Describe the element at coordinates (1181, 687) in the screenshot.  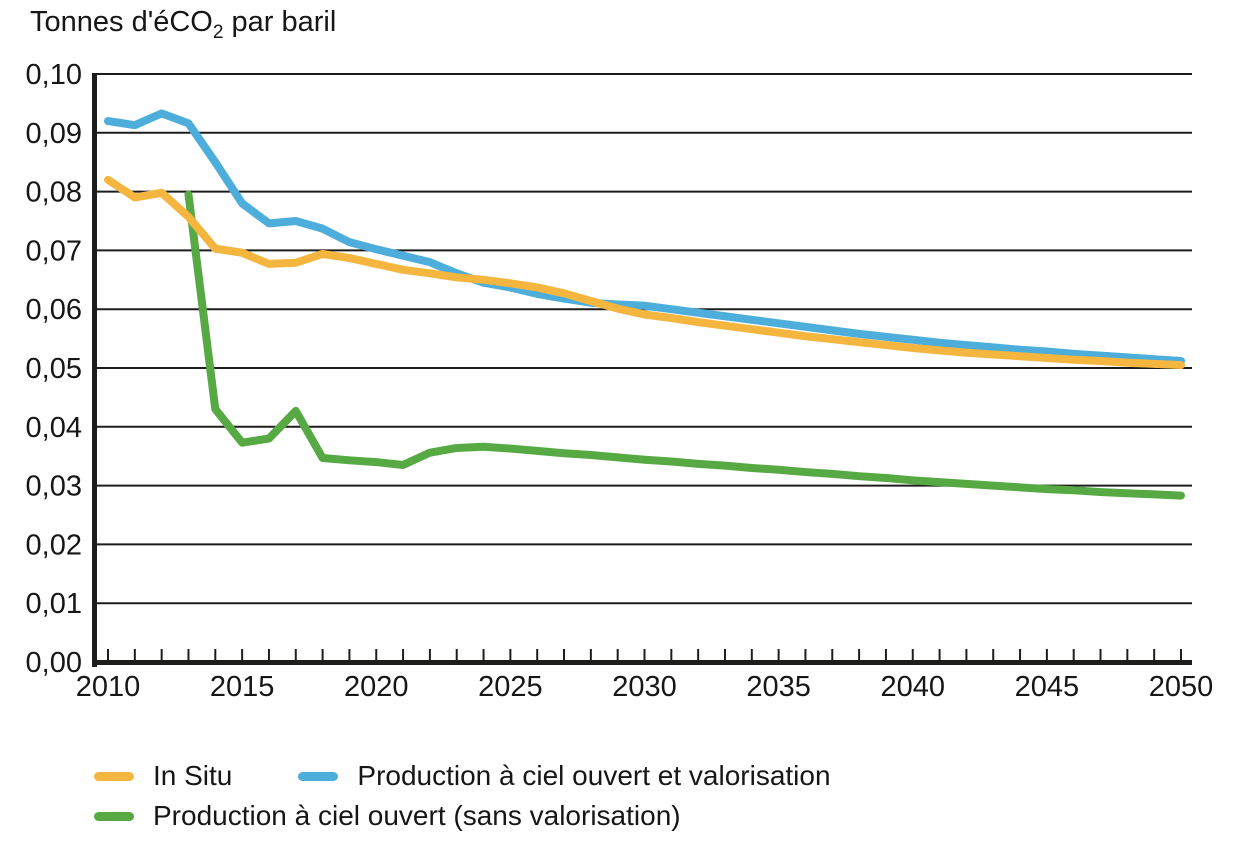
I see `x-tick-label: 2050` at that location.